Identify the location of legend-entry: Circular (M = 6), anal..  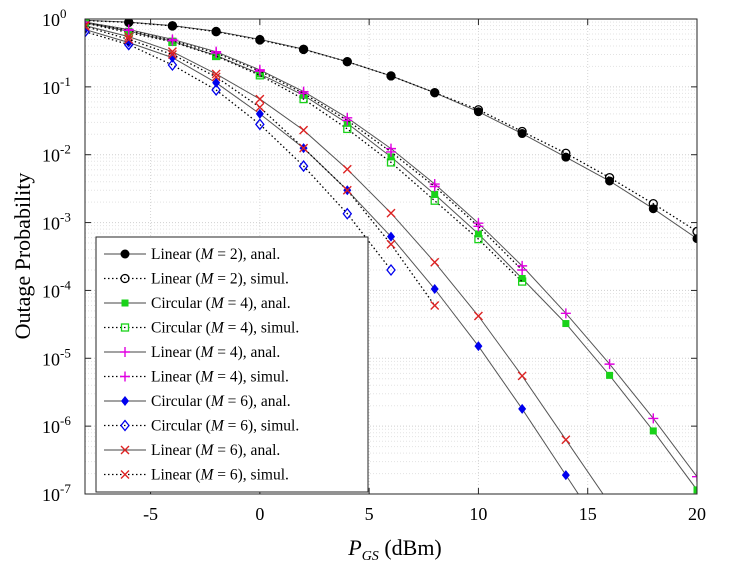
(197, 401).